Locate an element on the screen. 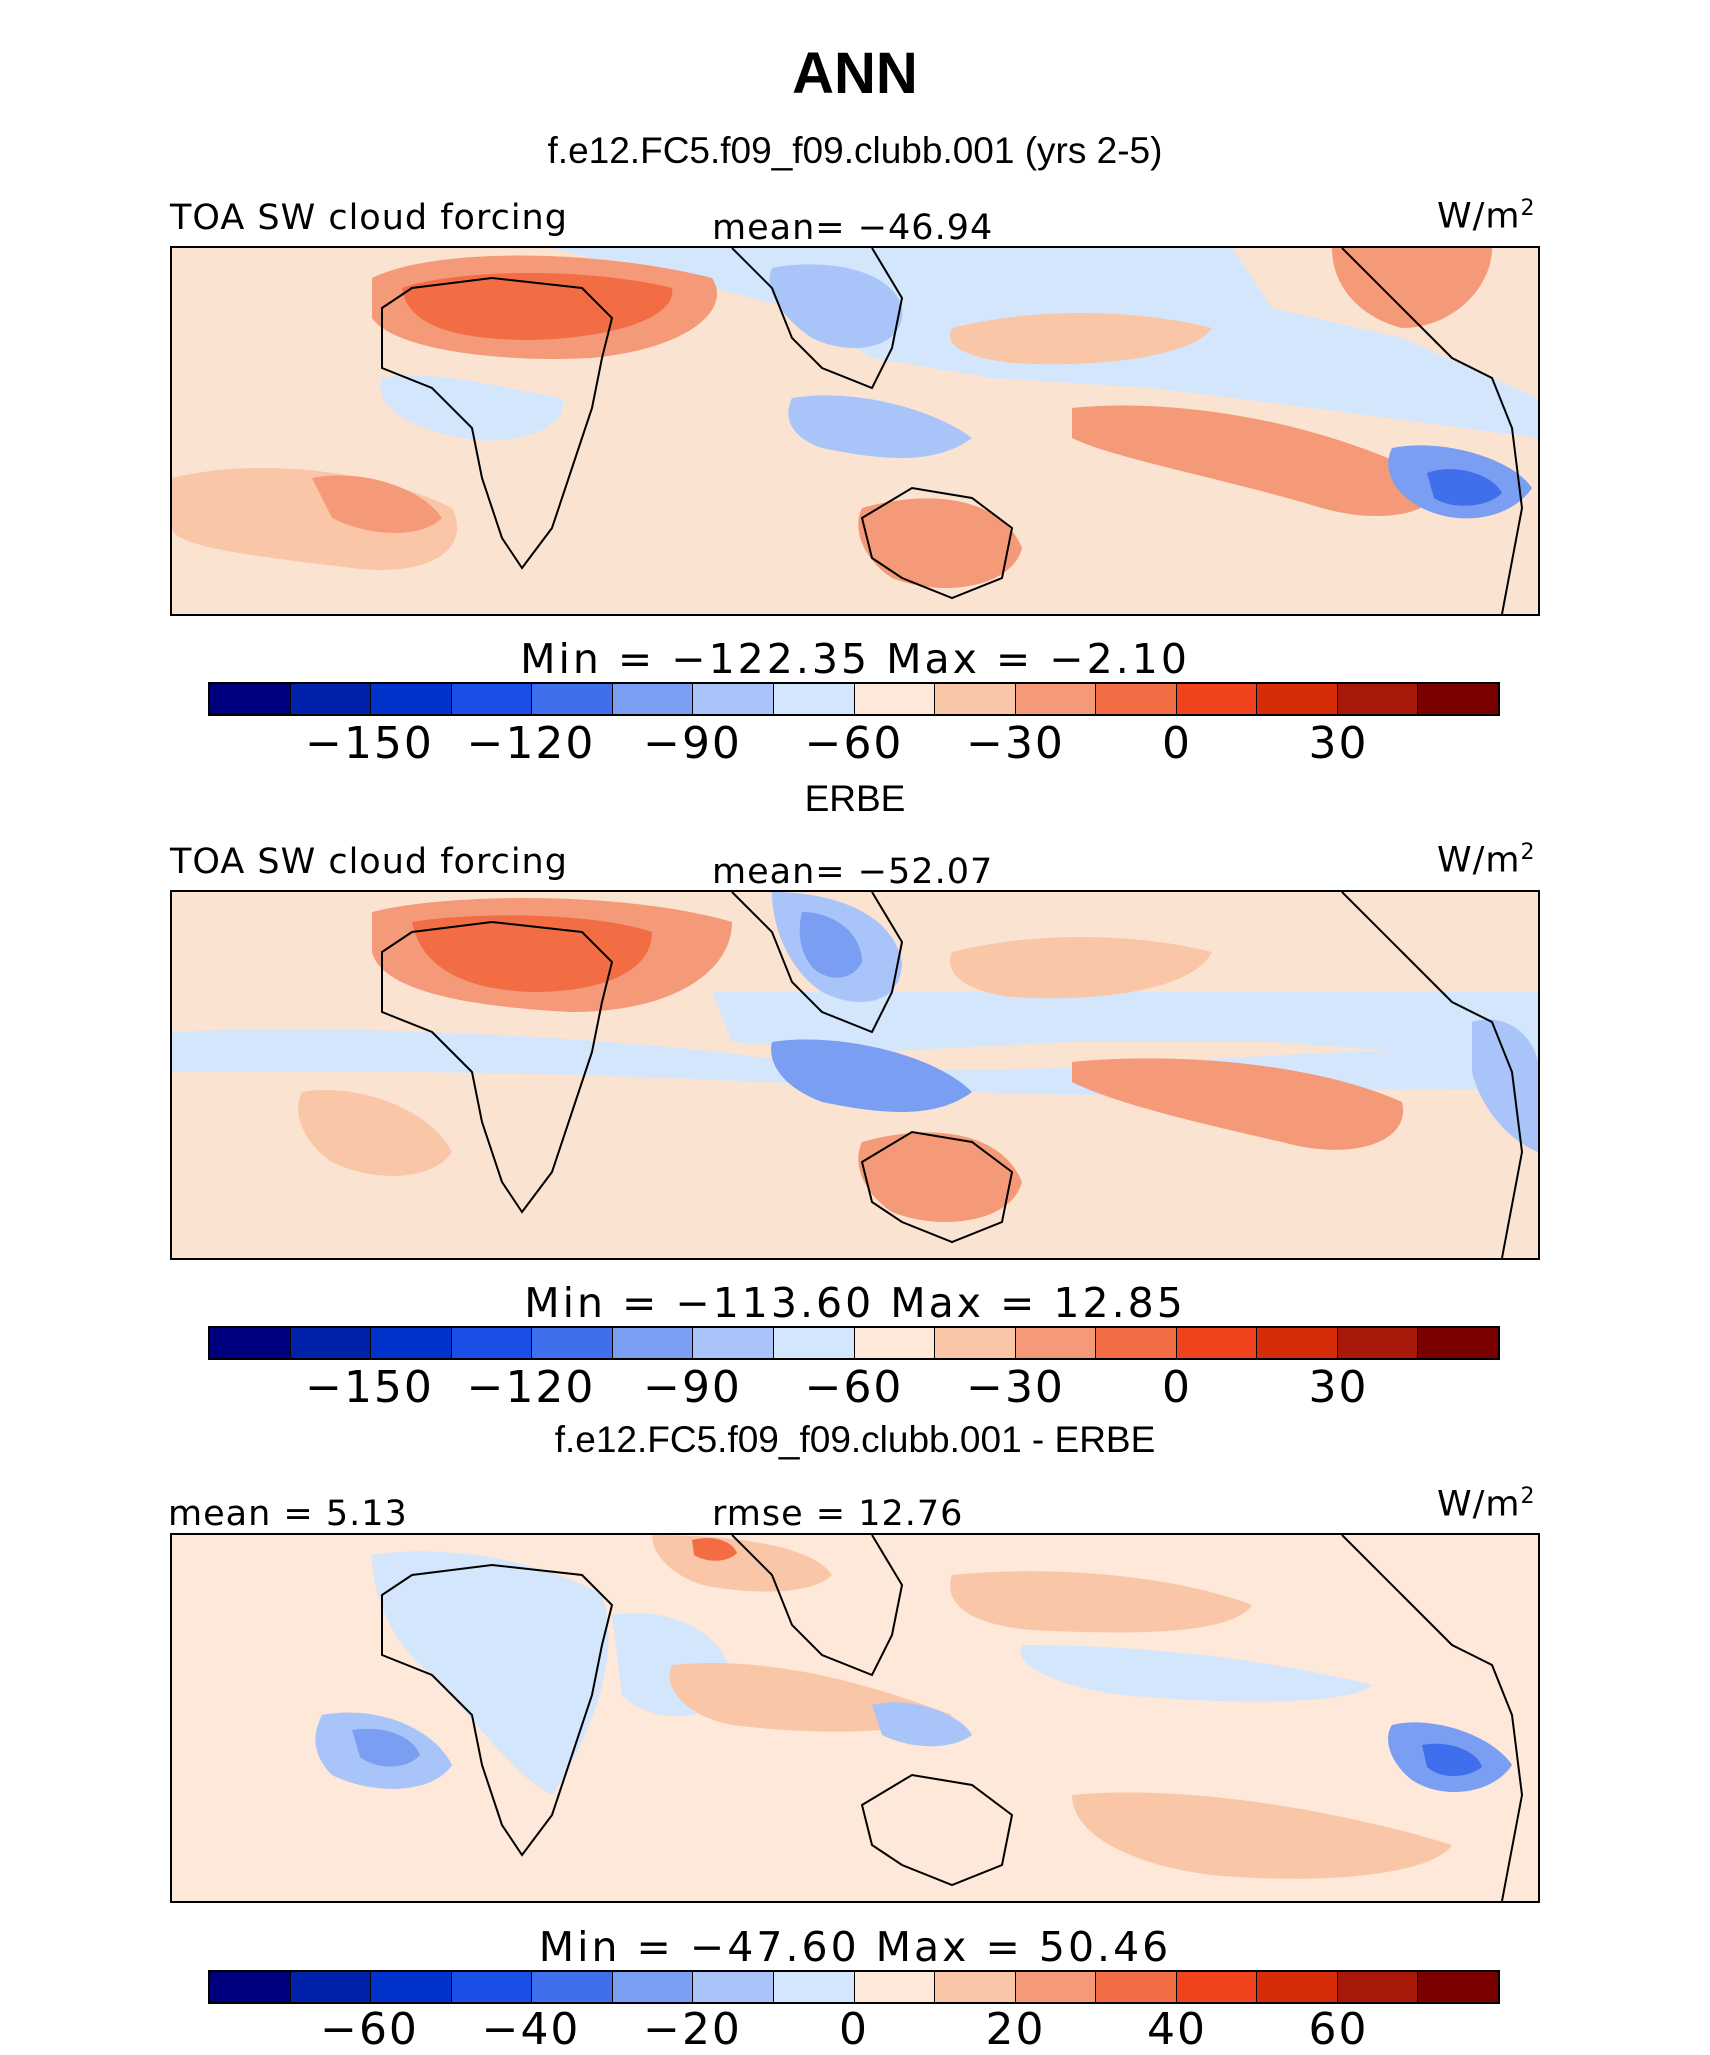 The height and width of the screenshot is (2055, 1710). map-model-north-pacific-red is located at coordinates (1081, 339).